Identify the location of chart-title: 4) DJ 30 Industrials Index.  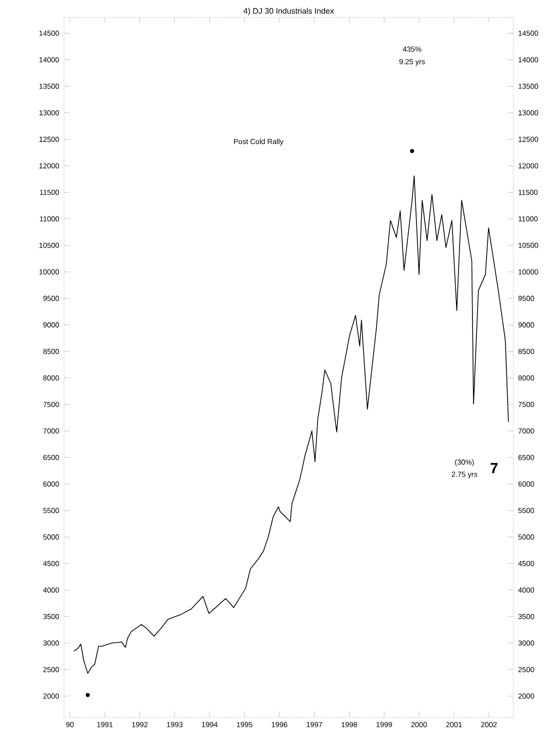
(288, 12).